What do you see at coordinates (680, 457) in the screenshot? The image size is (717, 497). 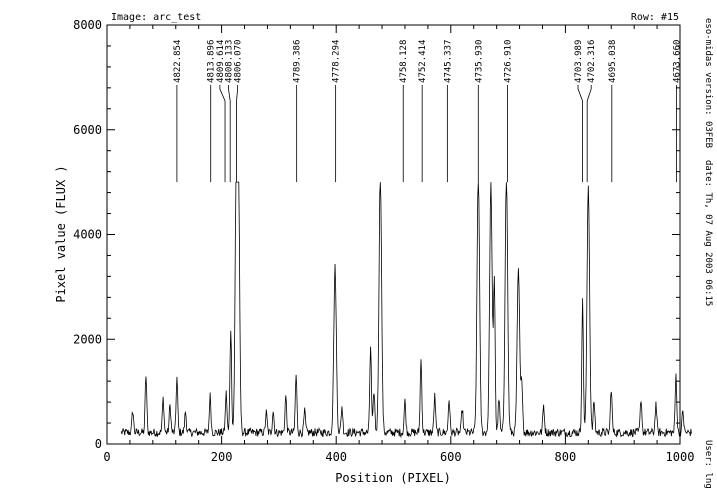 I see `x-tick-label: 1000` at bounding box center [680, 457].